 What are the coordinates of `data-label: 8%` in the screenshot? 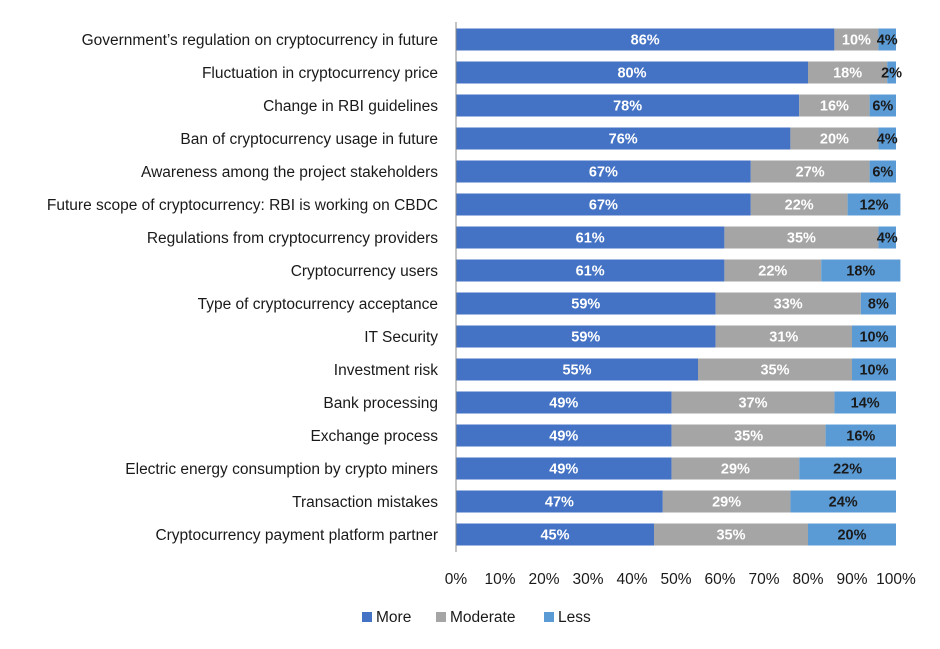 It's located at (878, 305).